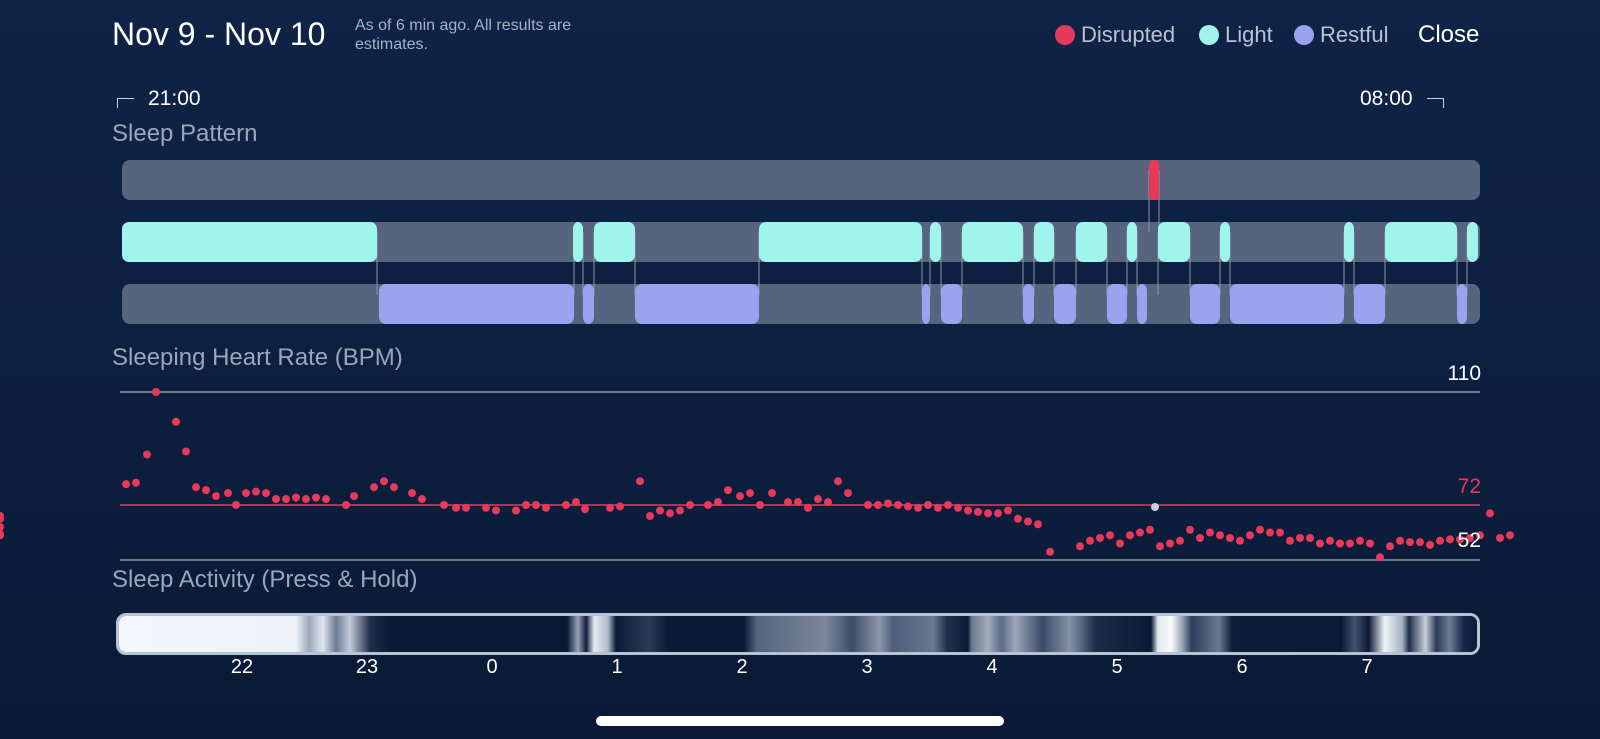  Describe the element at coordinates (1065, 35) in the screenshot. I see `disrupted-dot-icon` at that location.